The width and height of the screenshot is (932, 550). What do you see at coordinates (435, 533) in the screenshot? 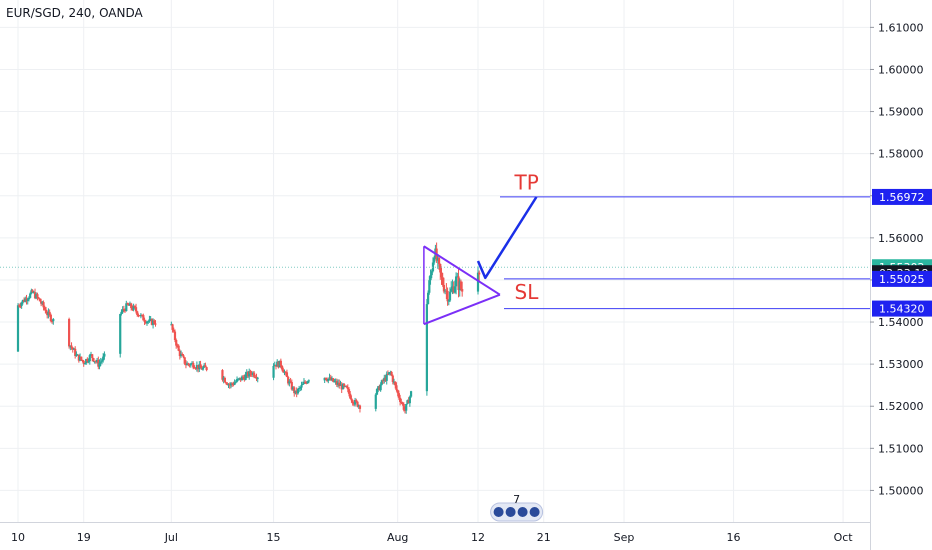
I see `time-axis: 10 19 Jul 15 Aug 12 21 Sep 16 Oct` at bounding box center [435, 533].